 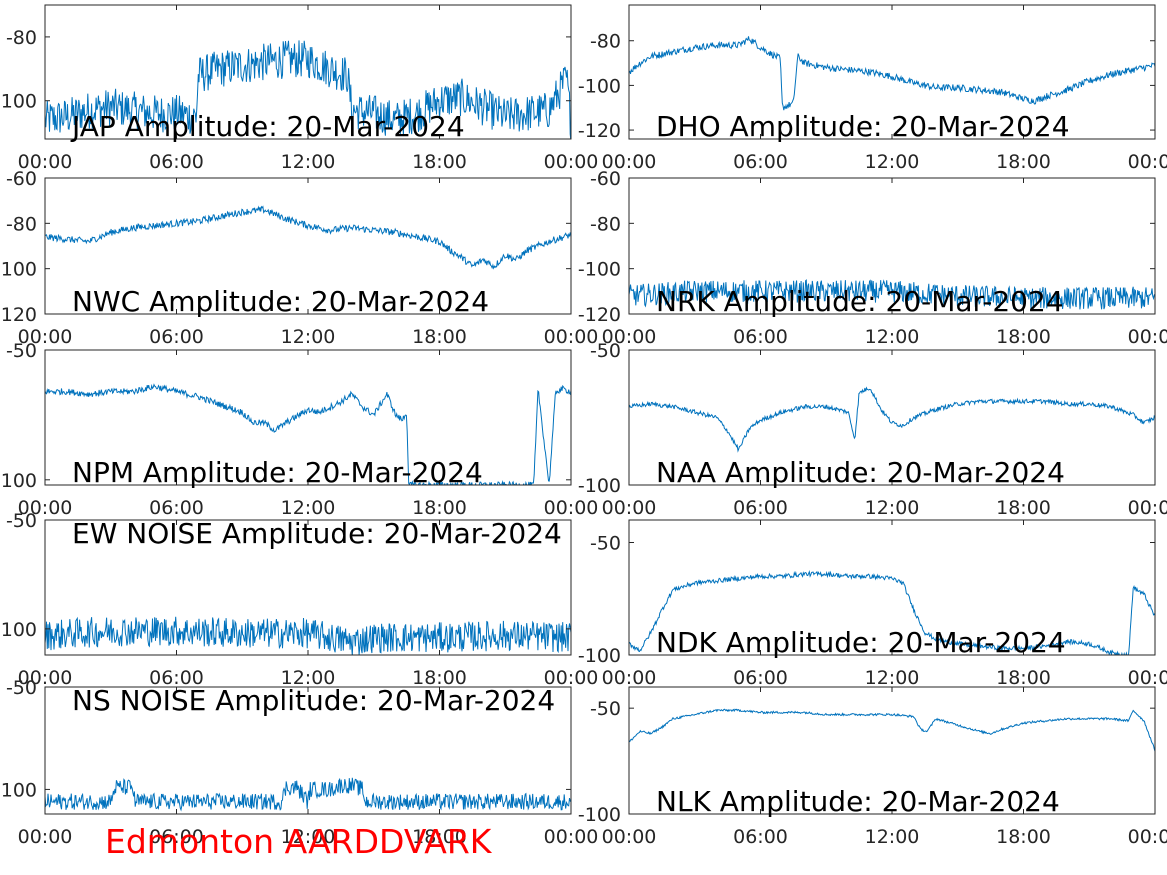 I want to click on panel-title: NPM Amplitude: 20-Mar-2024, so click(x=277, y=472).